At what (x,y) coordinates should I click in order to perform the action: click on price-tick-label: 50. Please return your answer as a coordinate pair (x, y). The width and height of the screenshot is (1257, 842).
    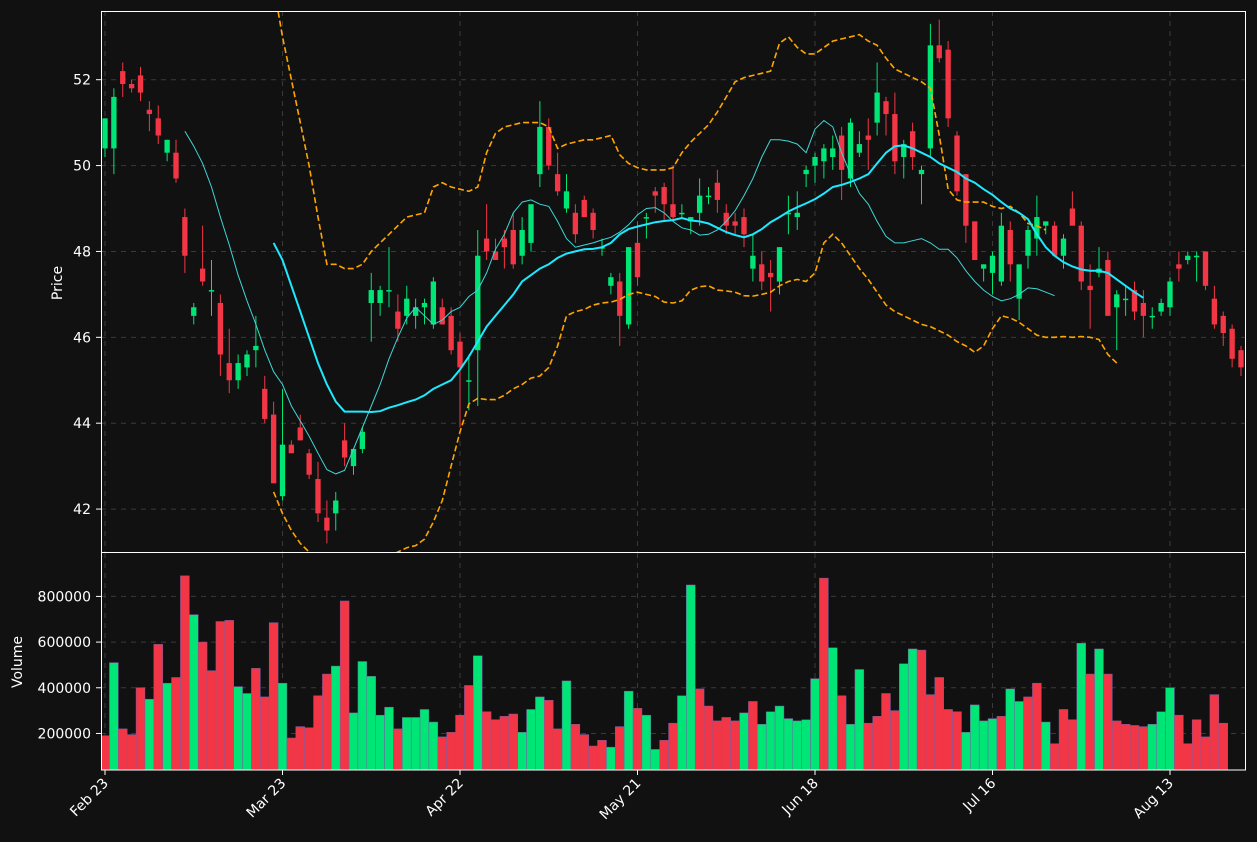
    Looking at the image, I should click on (82, 167).